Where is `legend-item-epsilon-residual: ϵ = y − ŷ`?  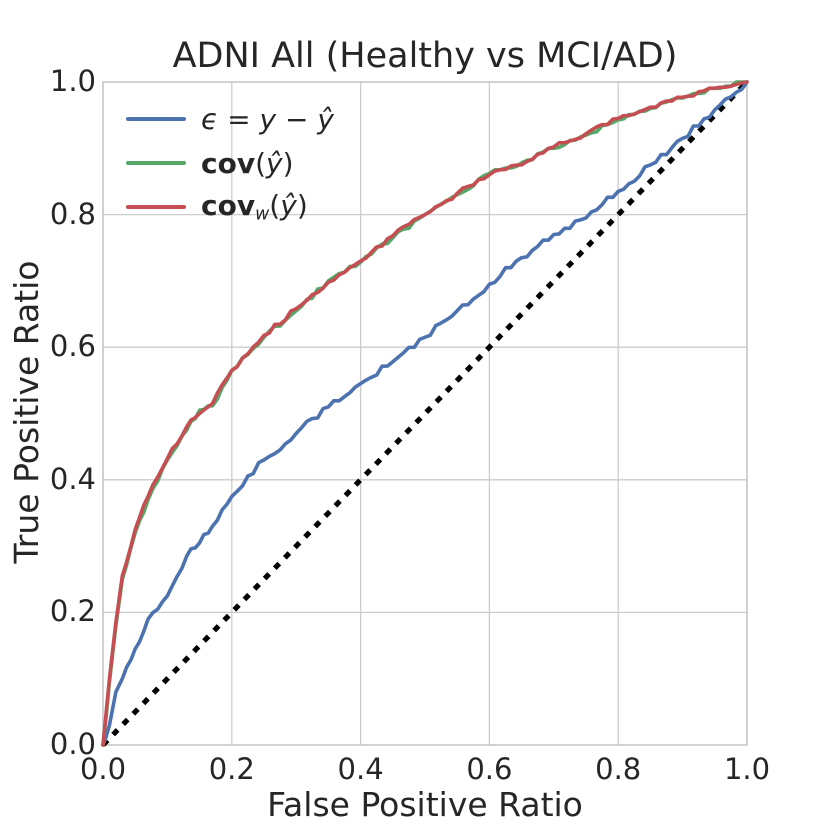
legend-item-epsilon-residual: ϵ = y − ŷ is located at coordinates (230, 119).